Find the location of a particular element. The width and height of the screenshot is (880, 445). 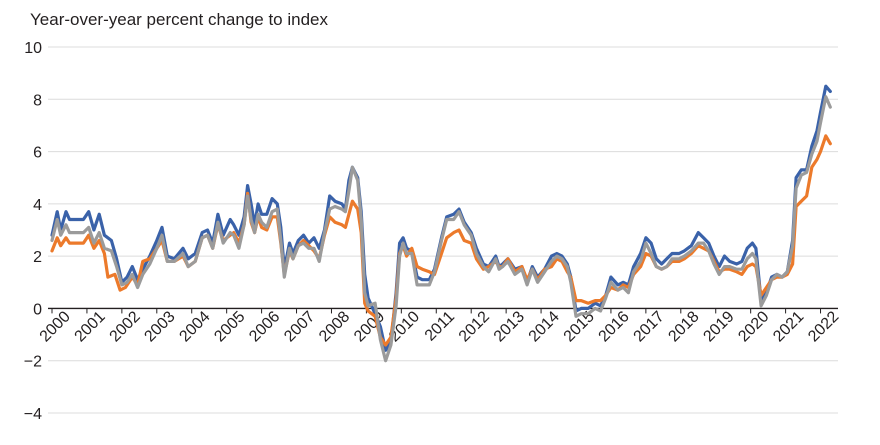

x-tick-label: 2016 is located at coordinates (614, 326).